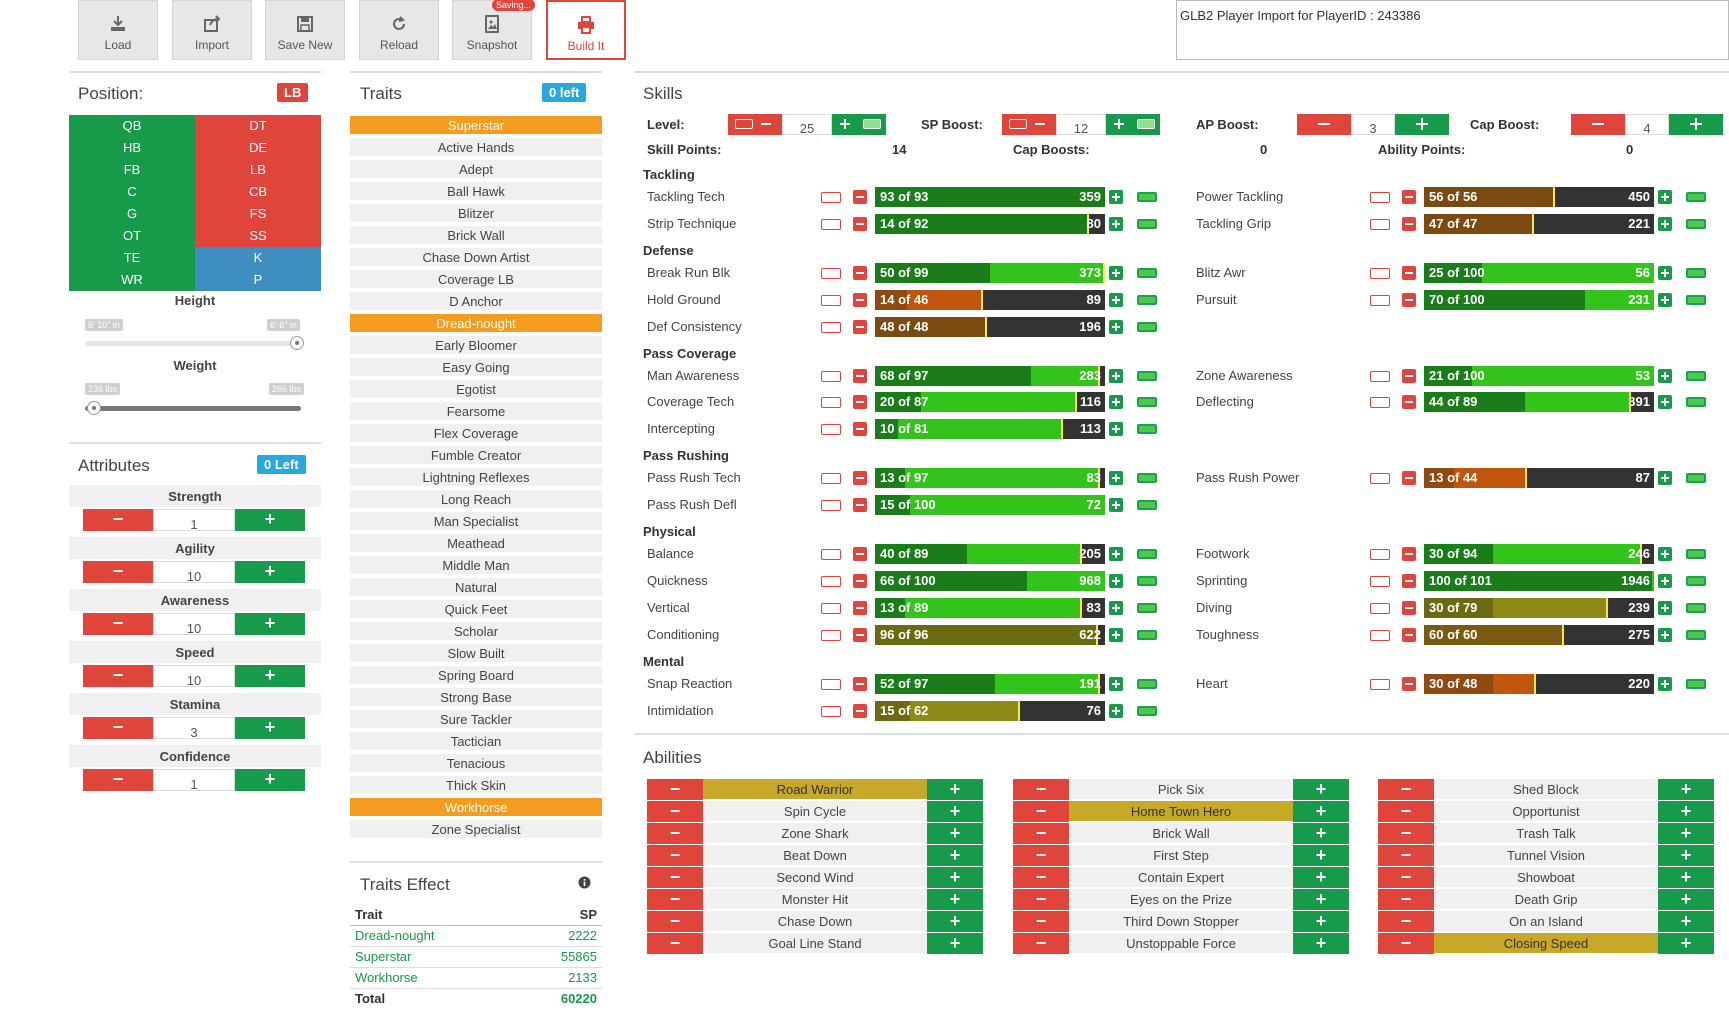 The image size is (1729, 1031). I want to click on ability-item: Showboat, so click(1546, 877).